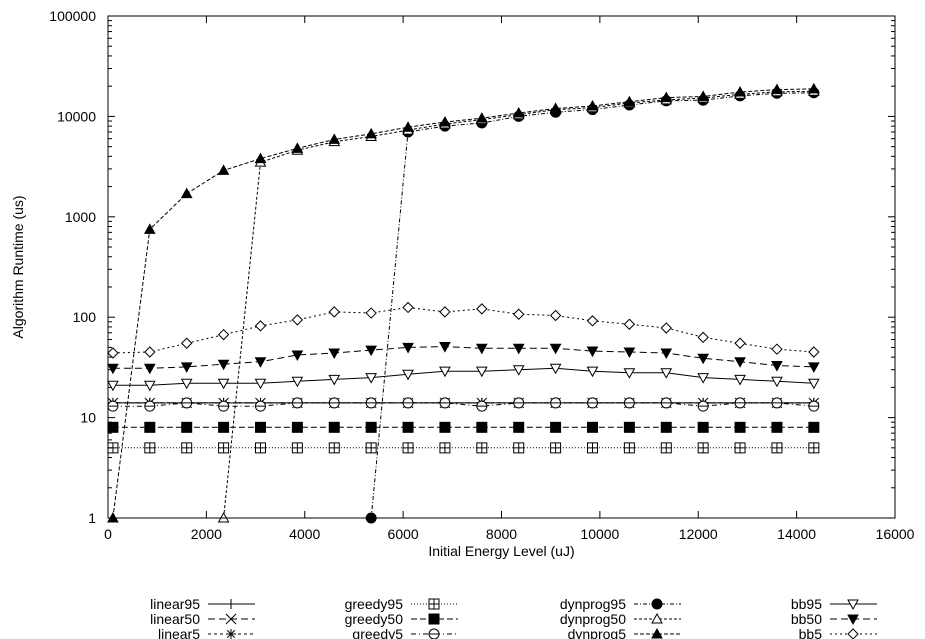  What do you see at coordinates (206, 534) in the screenshot?
I see `x-tick-label: 2000` at bounding box center [206, 534].